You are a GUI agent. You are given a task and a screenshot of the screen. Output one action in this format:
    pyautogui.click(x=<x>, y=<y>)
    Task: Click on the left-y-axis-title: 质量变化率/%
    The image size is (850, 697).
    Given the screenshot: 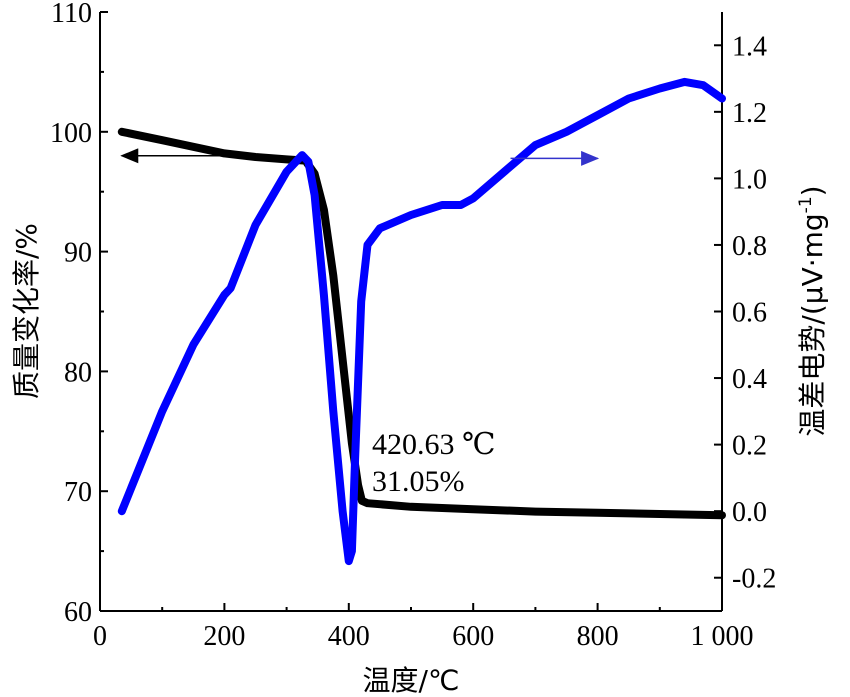 What is the action you would take?
    pyautogui.click(x=26, y=311)
    